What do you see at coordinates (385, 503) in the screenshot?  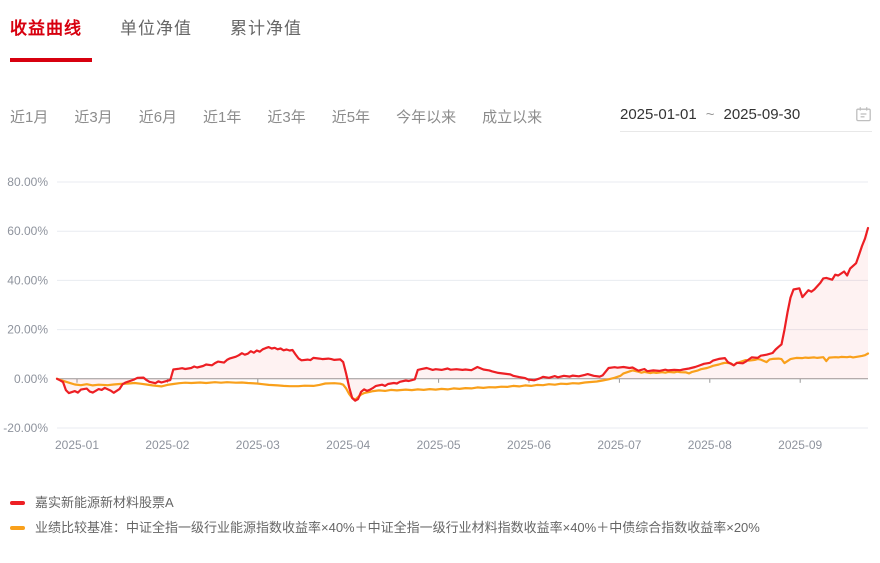 I see `legend-item-fund: 嘉实新能源新材料股票A` at bounding box center [385, 503].